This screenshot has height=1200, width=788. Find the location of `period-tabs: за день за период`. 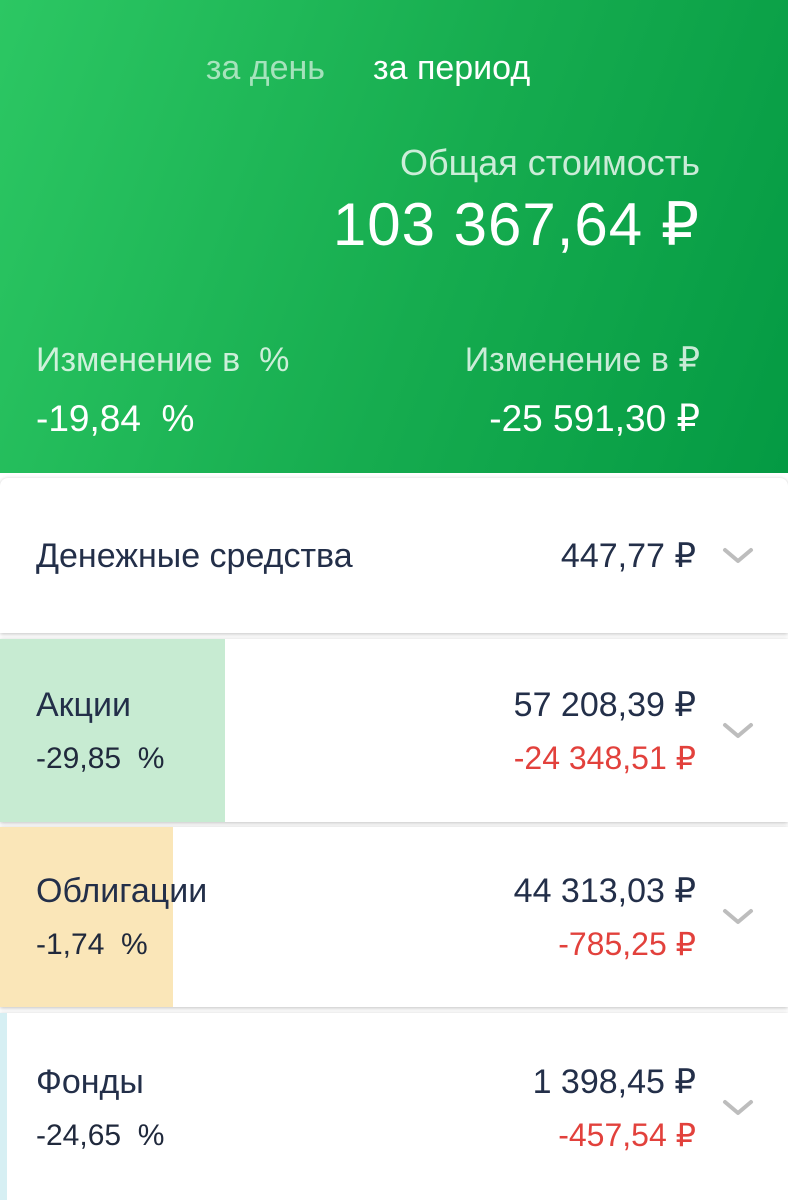

period-tabs: за день за период is located at coordinates (368, 45).